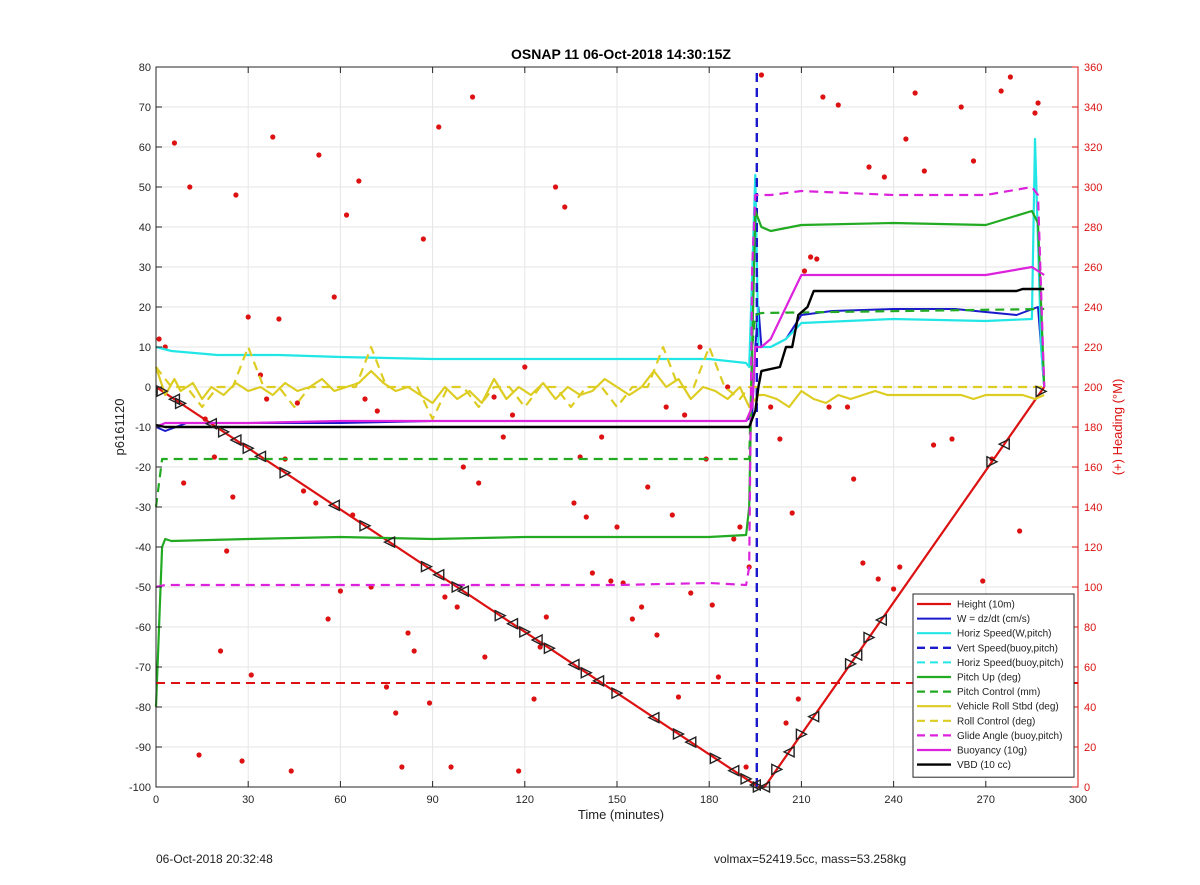 Image resolution: width=1200 pixels, height=885 pixels. Describe the element at coordinates (143, 508) in the screenshot. I see `y-tick-label--30: -30` at that location.